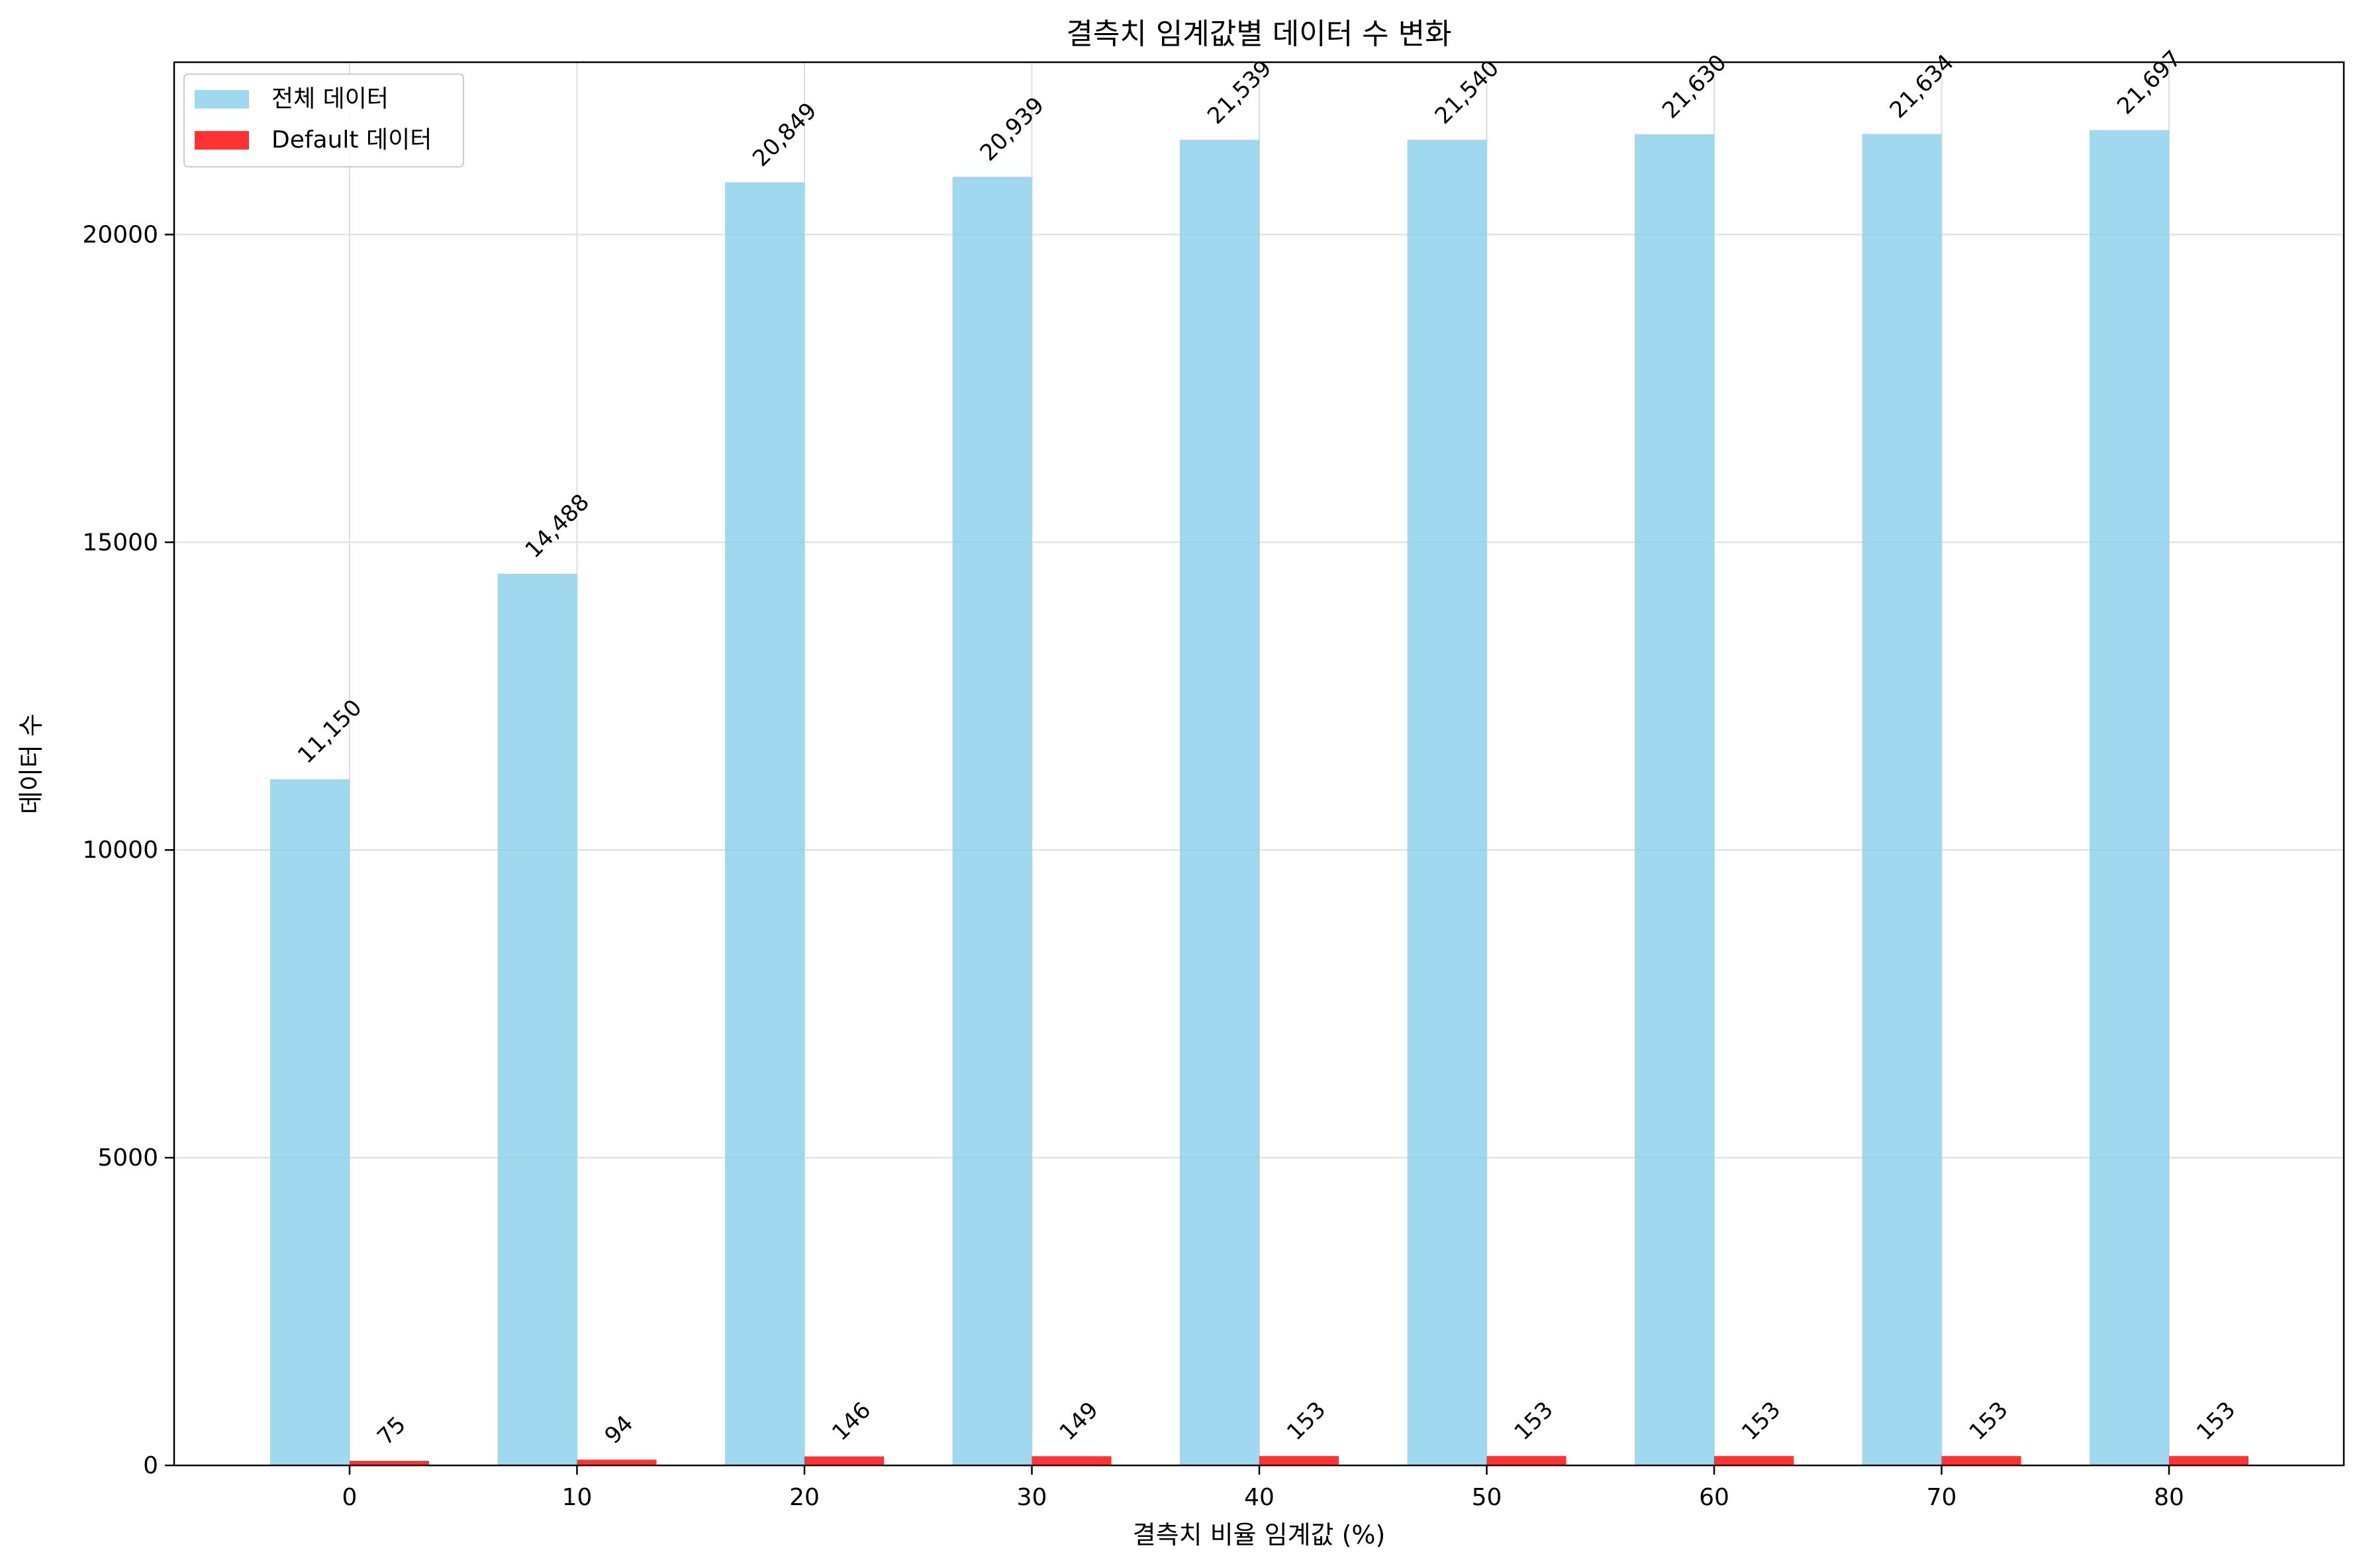  I want to click on legend-label-total: 전체 데이터, so click(330, 99).